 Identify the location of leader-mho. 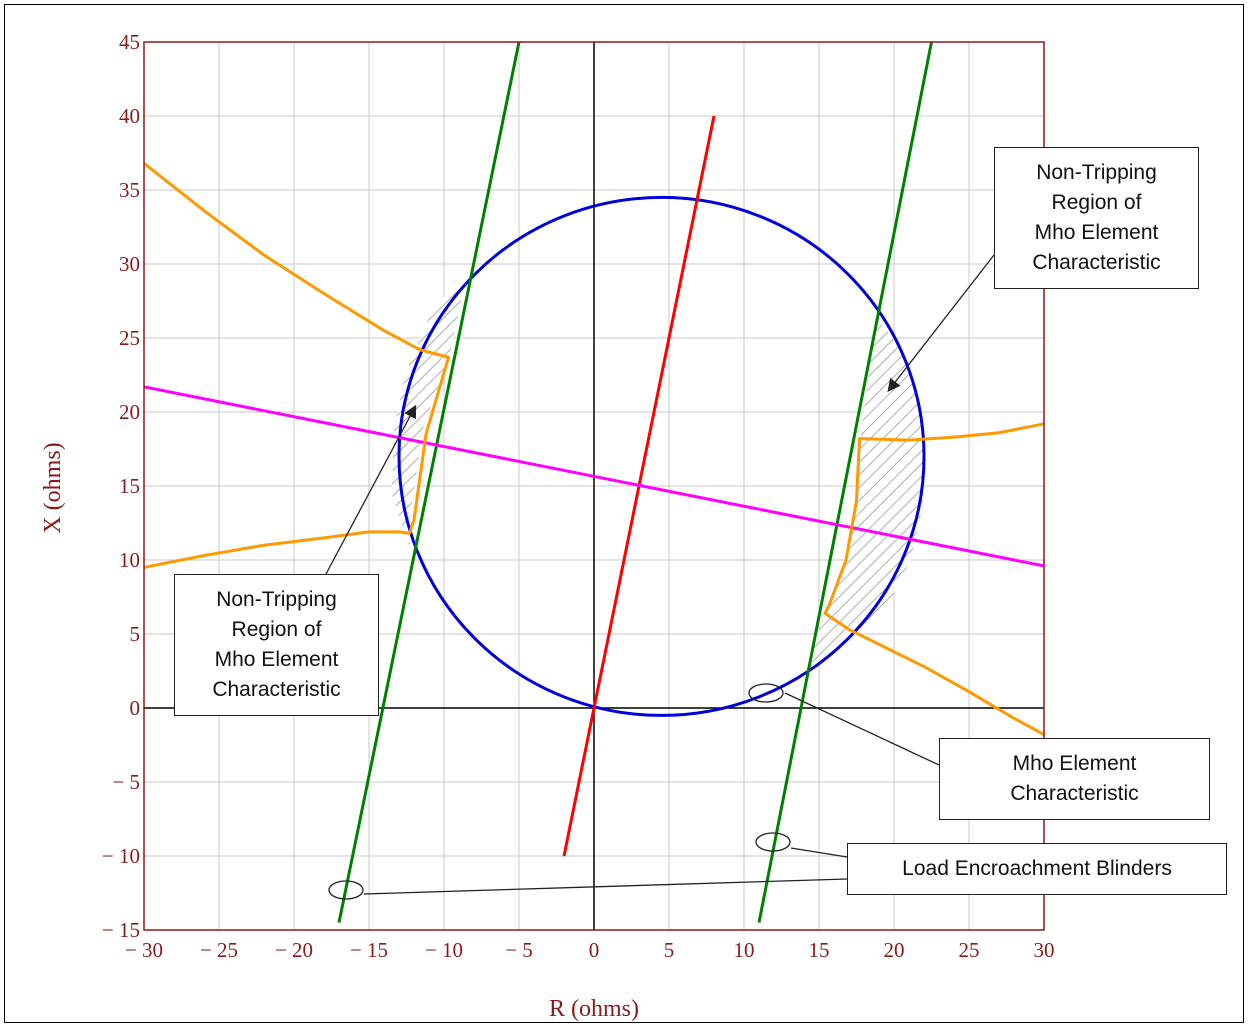
(862, 729).